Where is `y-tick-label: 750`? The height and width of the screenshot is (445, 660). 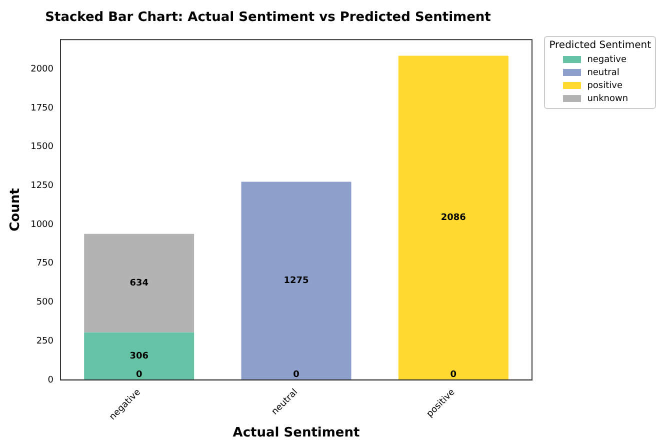 y-tick-label: 750 is located at coordinates (45, 263).